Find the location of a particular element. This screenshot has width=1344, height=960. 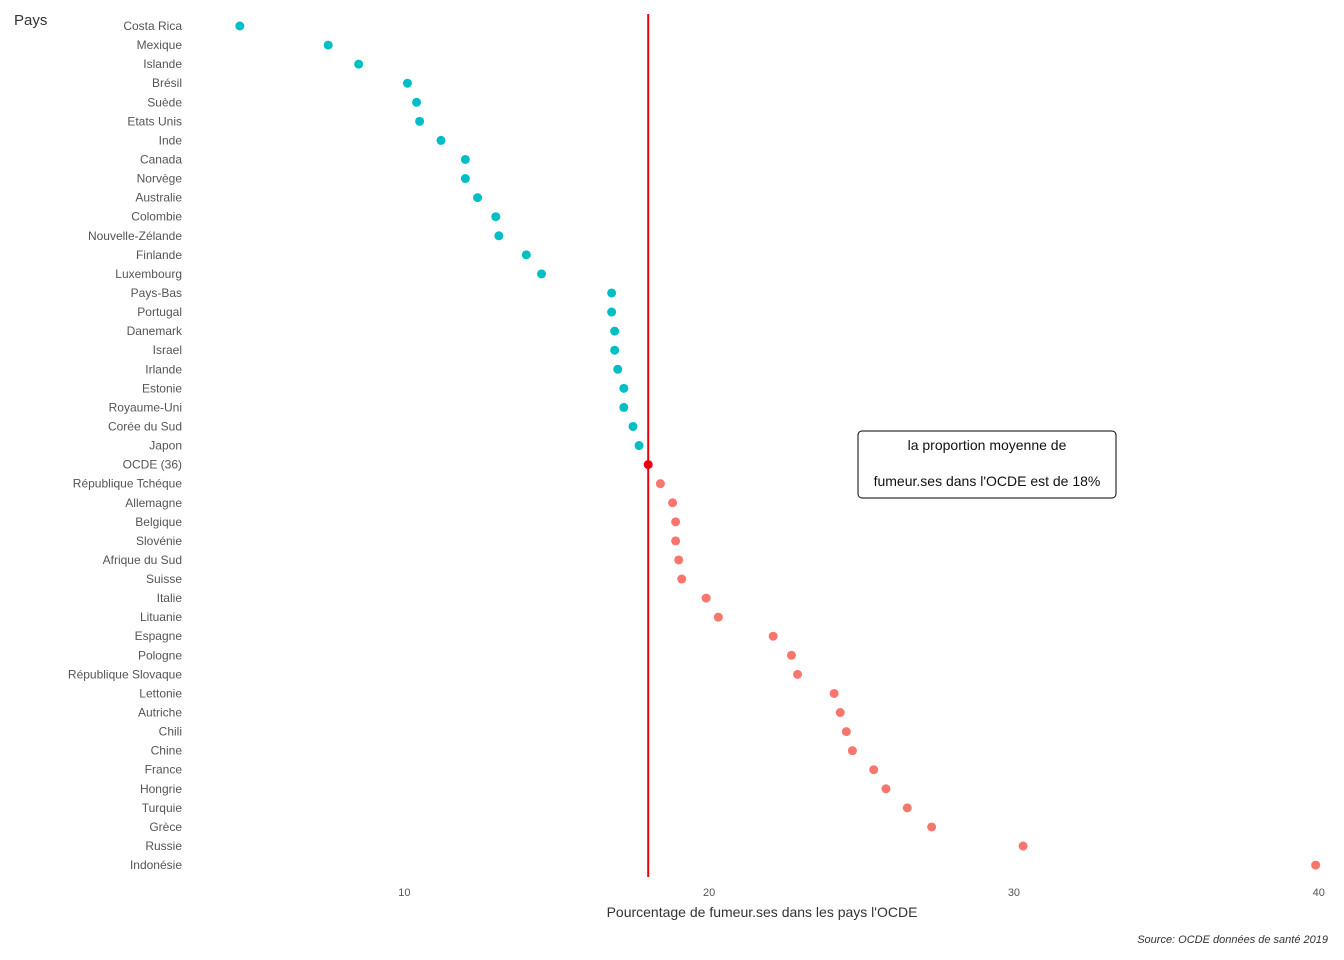

country-label: Danemark is located at coordinates (155, 331).